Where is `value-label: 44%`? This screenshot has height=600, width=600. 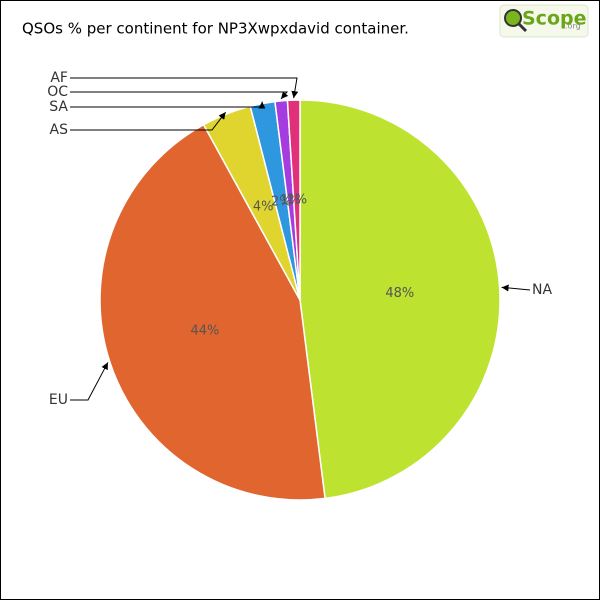 value-label: 44% is located at coordinates (204, 330).